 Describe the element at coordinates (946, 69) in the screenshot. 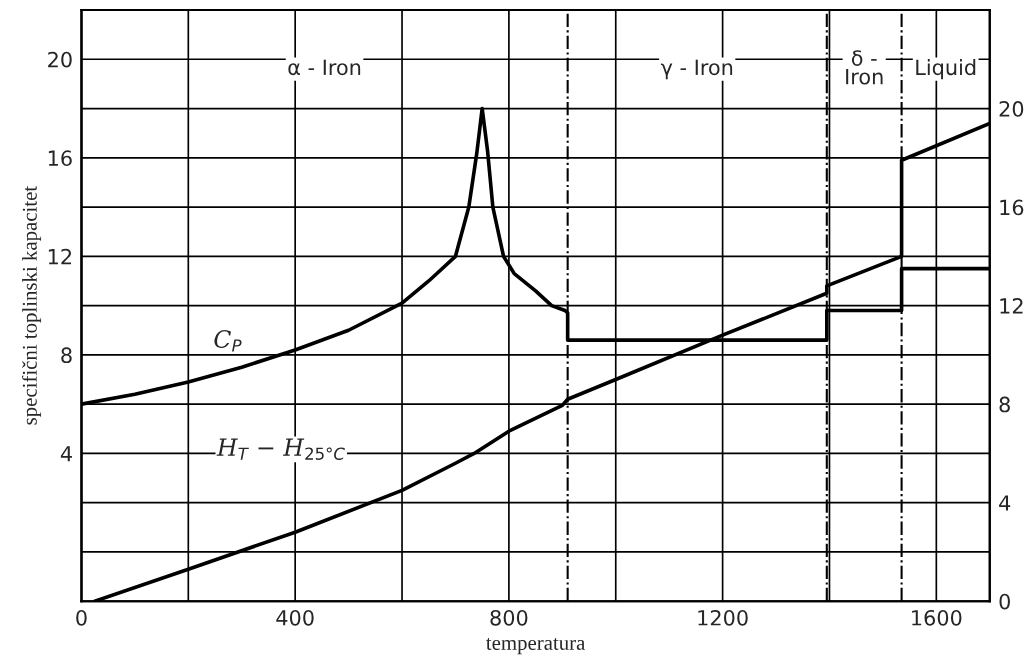

I see `annotation: Liquid` at that location.